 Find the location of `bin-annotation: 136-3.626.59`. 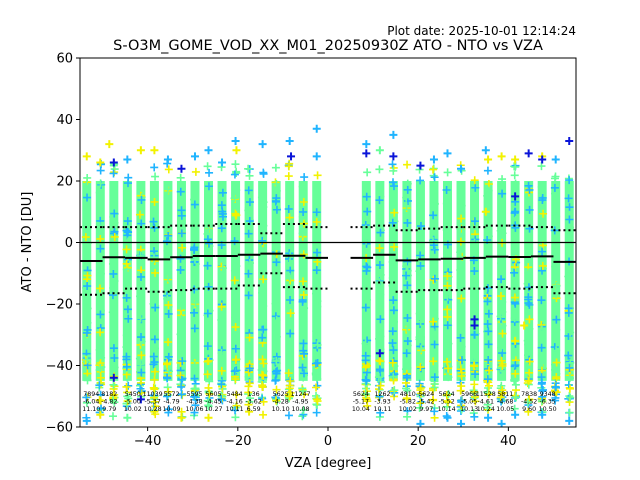

bin-annotation: 136-3.626.59 is located at coordinates (253, 402).